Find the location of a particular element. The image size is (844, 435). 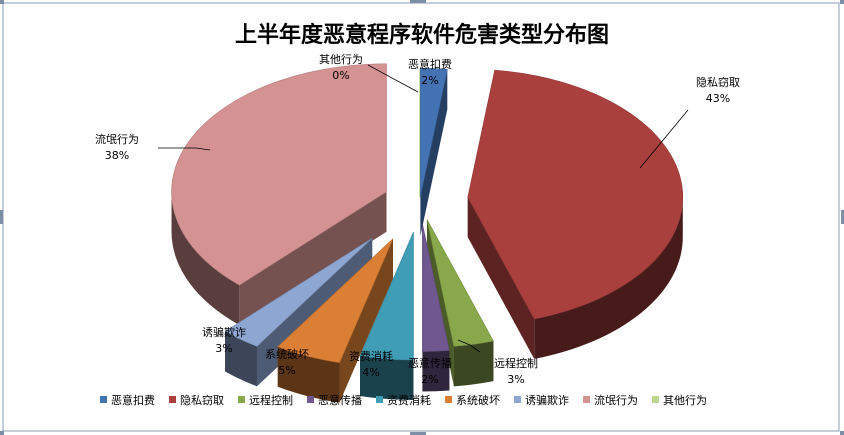

legend-item-6: 诱骗欺诈 is located at coordinates (541, 400).